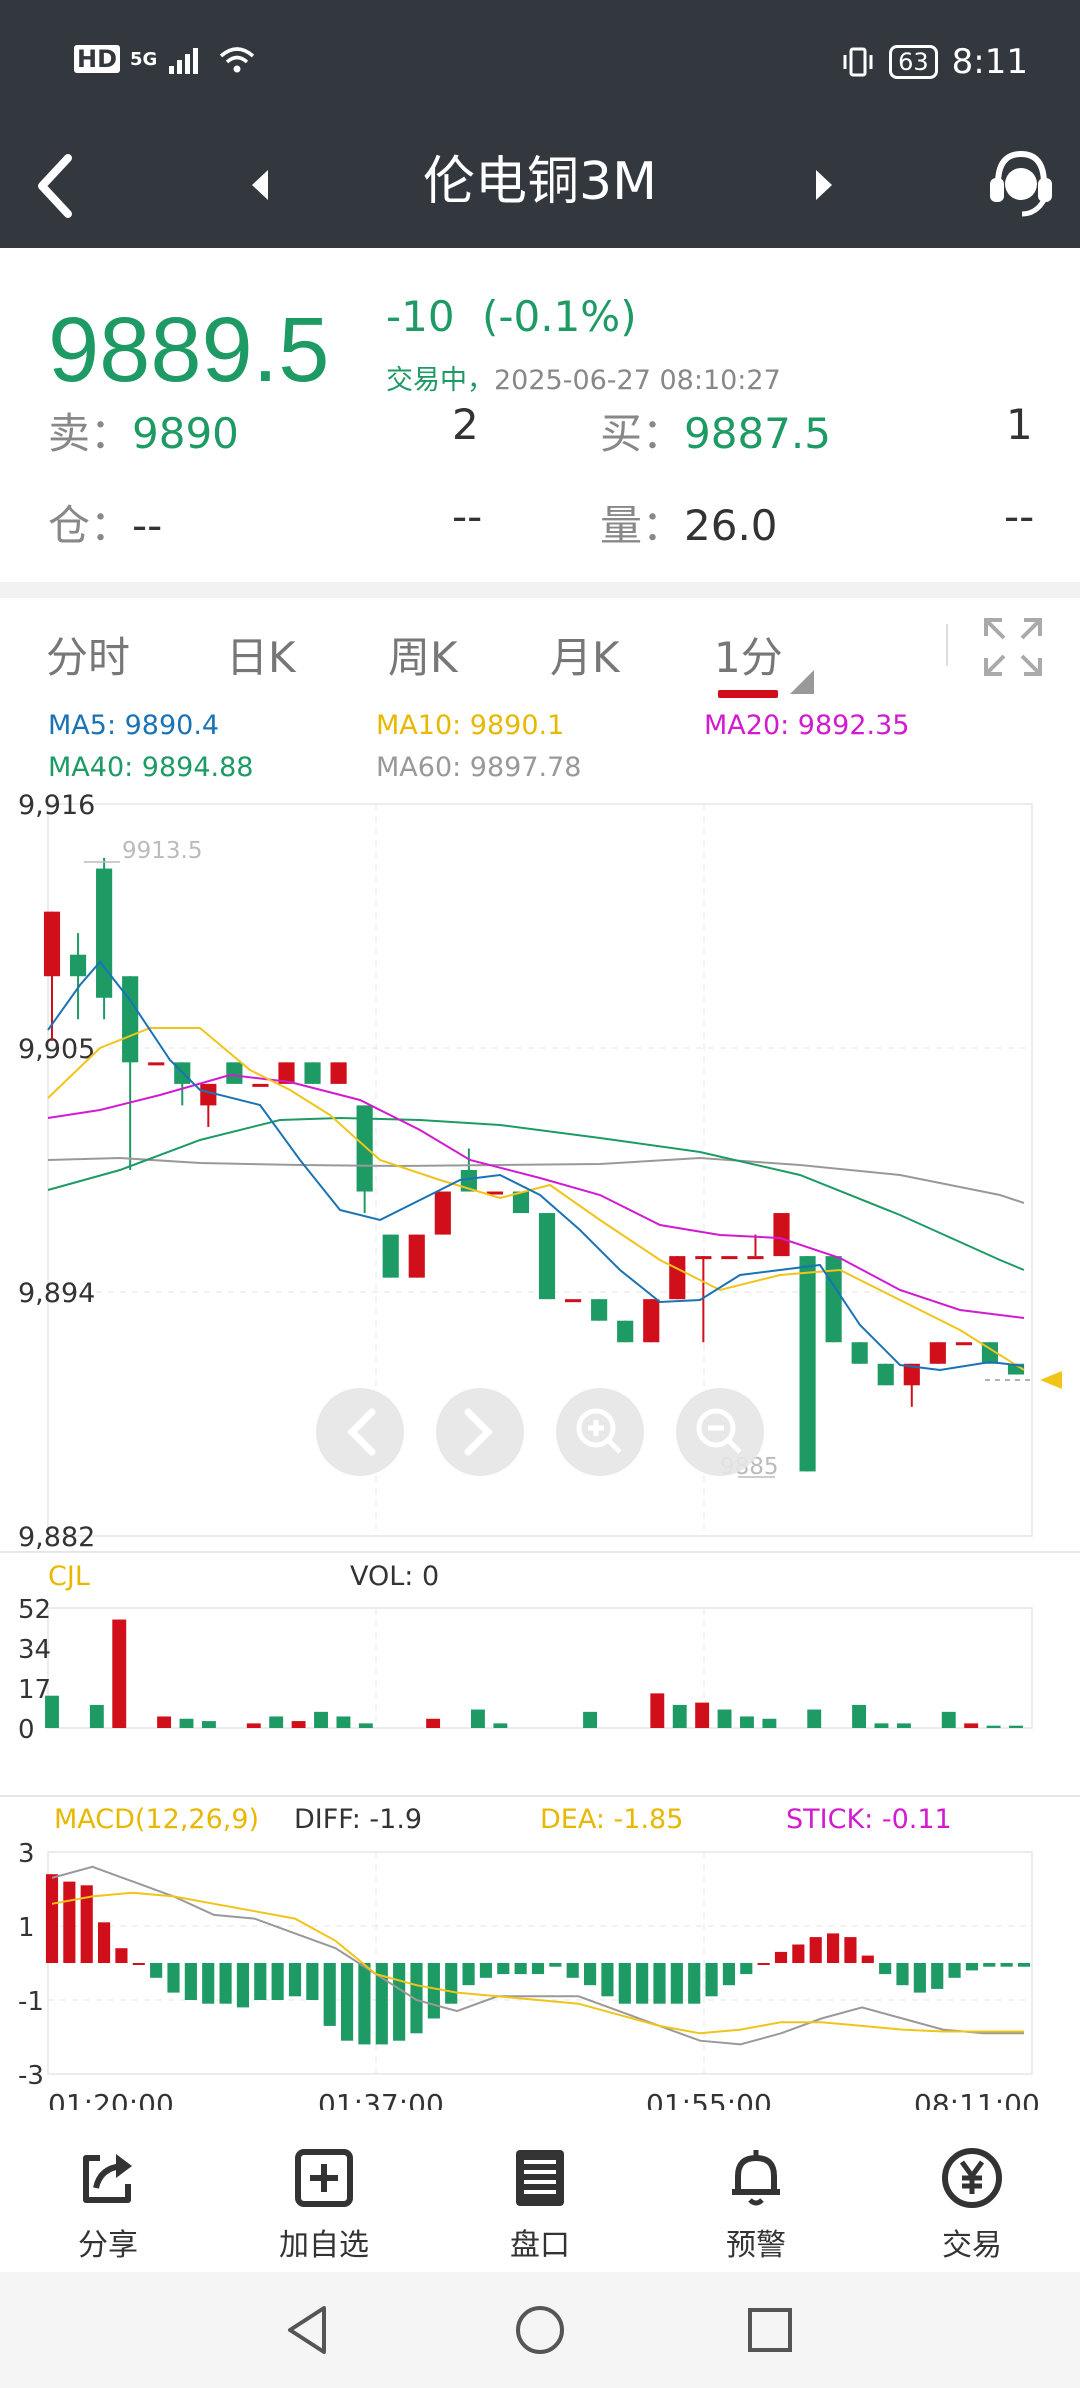 This screenshot has width=1080, height=2388. What do you see at coordinates (440, 380) in the screenshot?
I see `trade-status-label: 交易中，` at bounding box center [440, 380].